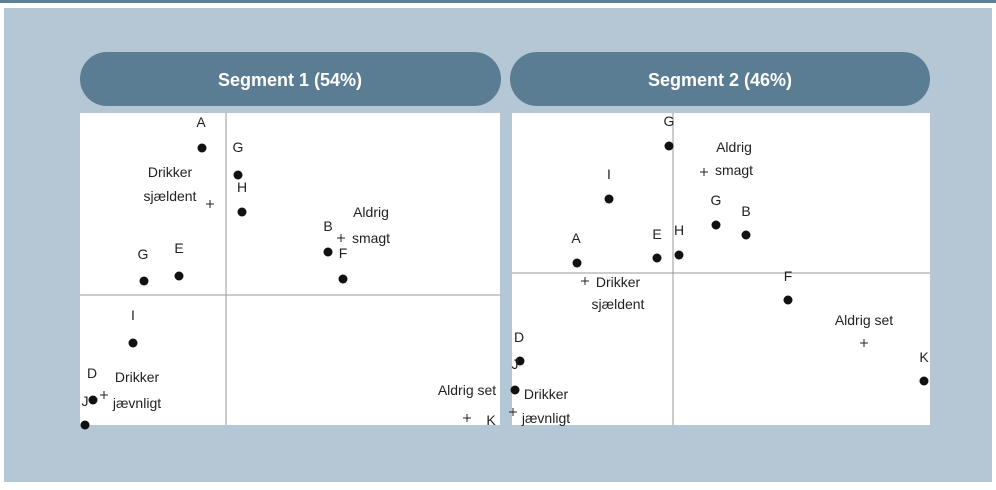 The height and width of the screenshot is (490, 996). I want to click on top-rule, so click(498, 1).